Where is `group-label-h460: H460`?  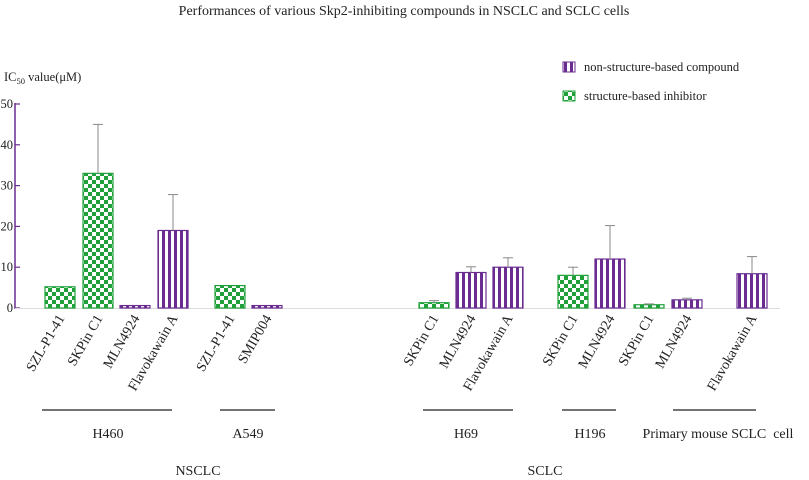 group-label-h460: H460 is located at coordinates (107, 434).